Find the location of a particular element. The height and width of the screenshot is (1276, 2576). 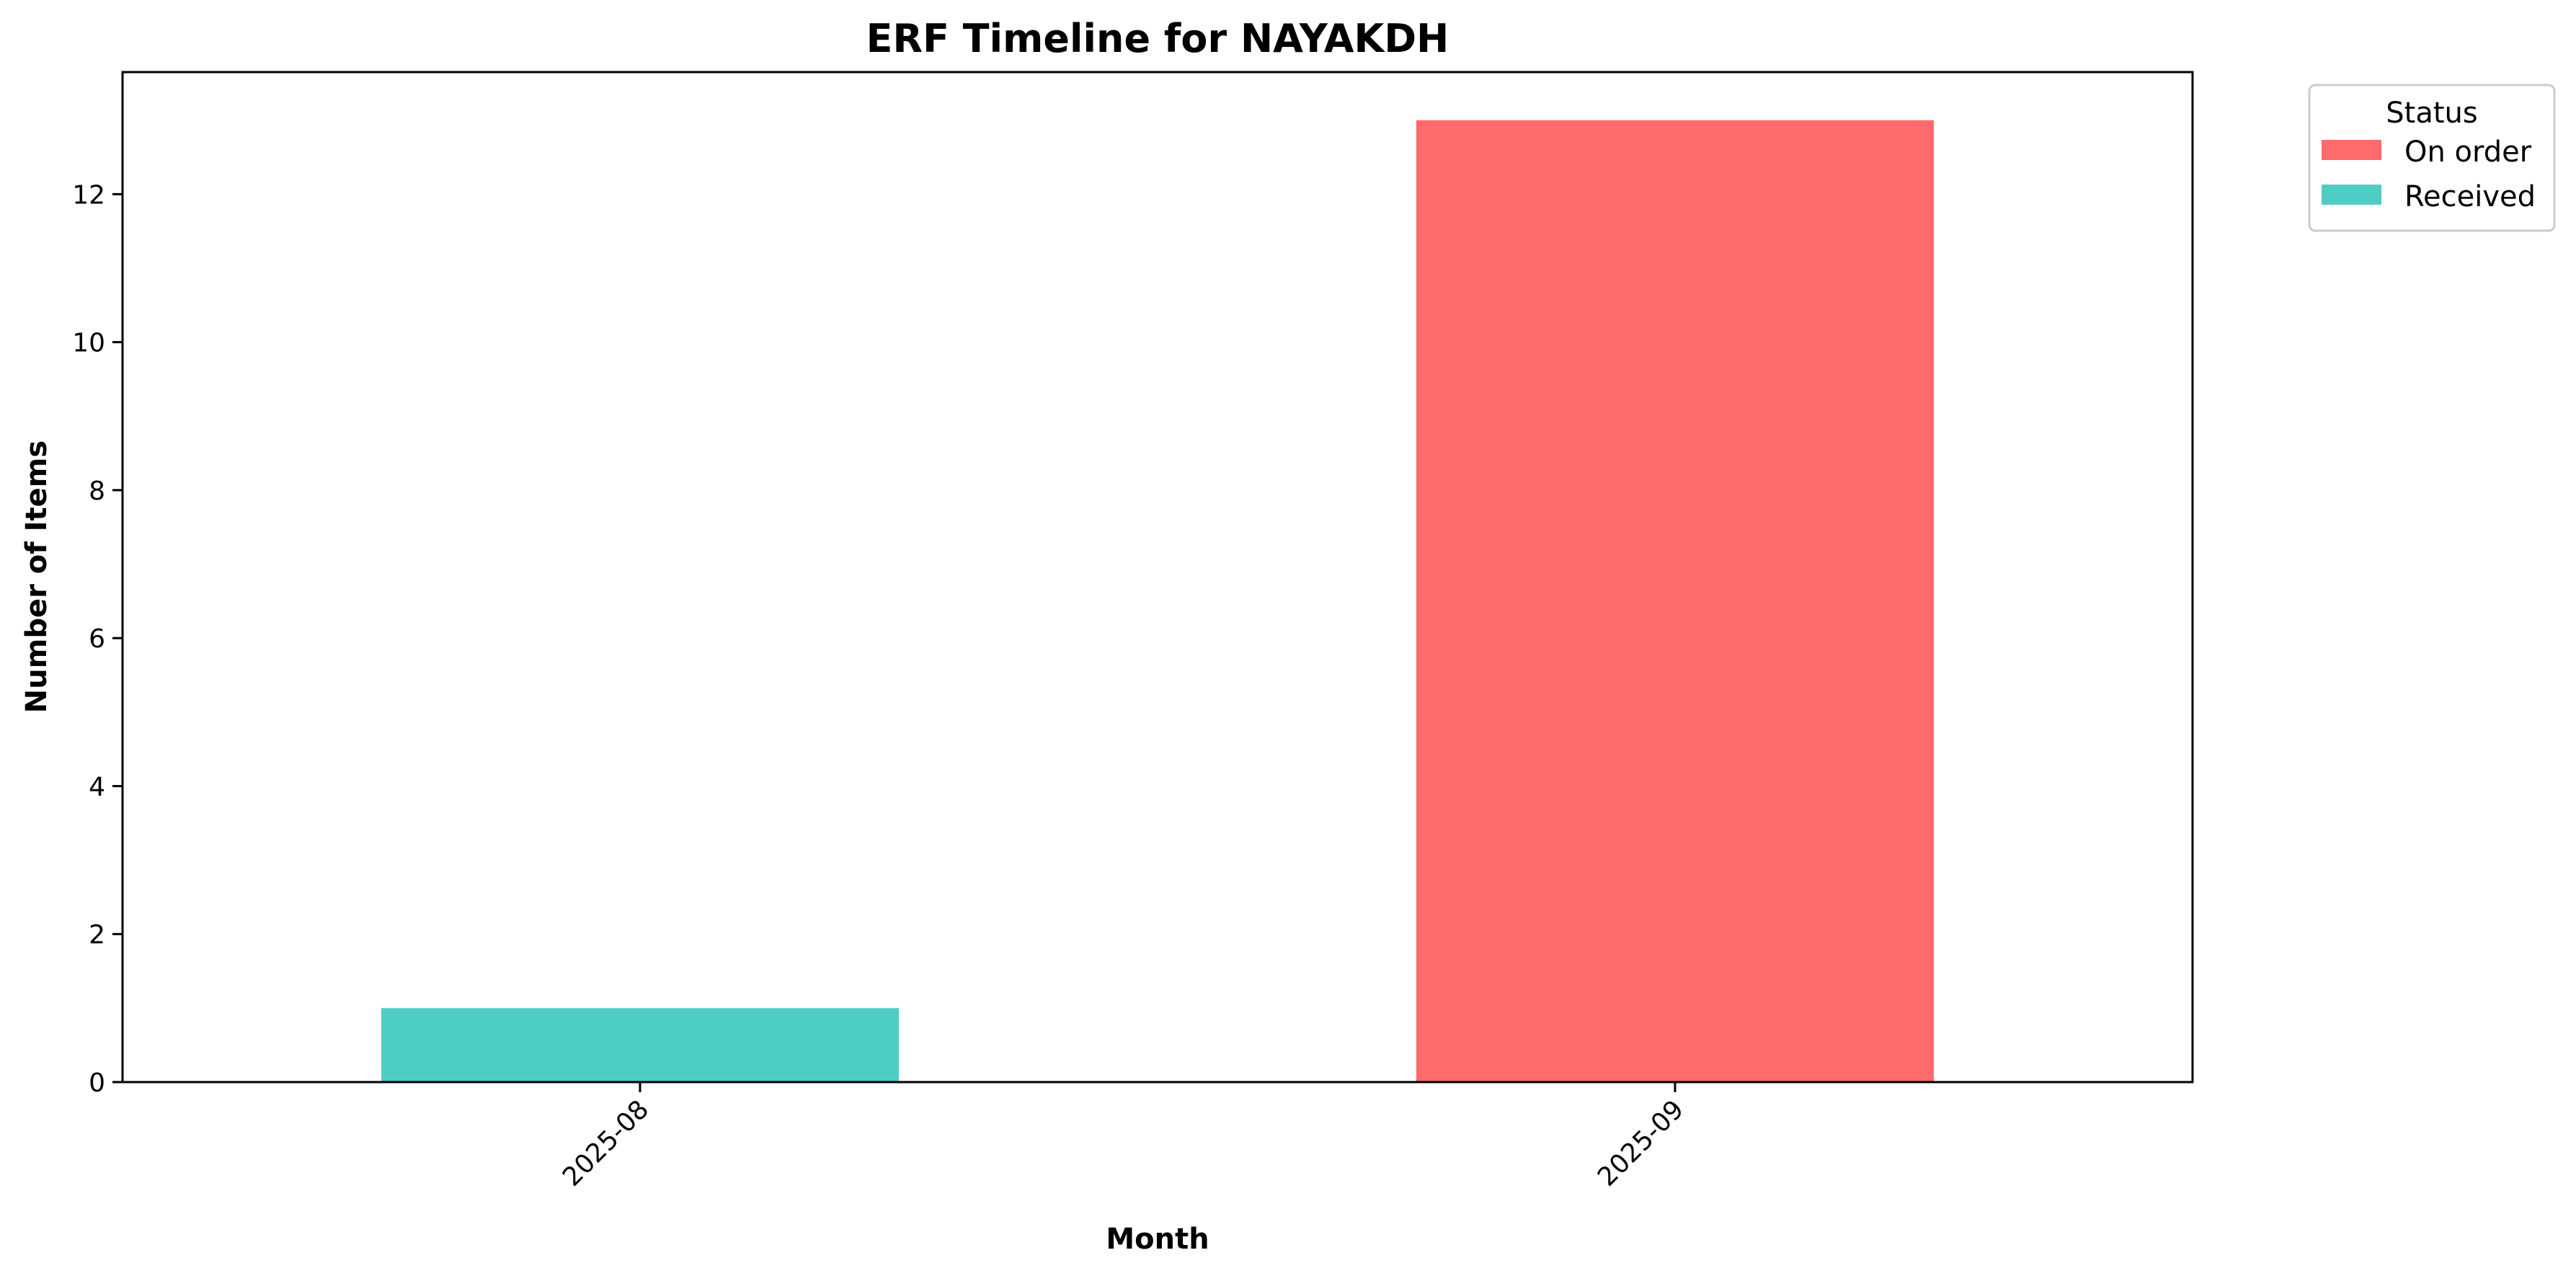

legend: Status On order Received is located at coordinates (2432, 158).